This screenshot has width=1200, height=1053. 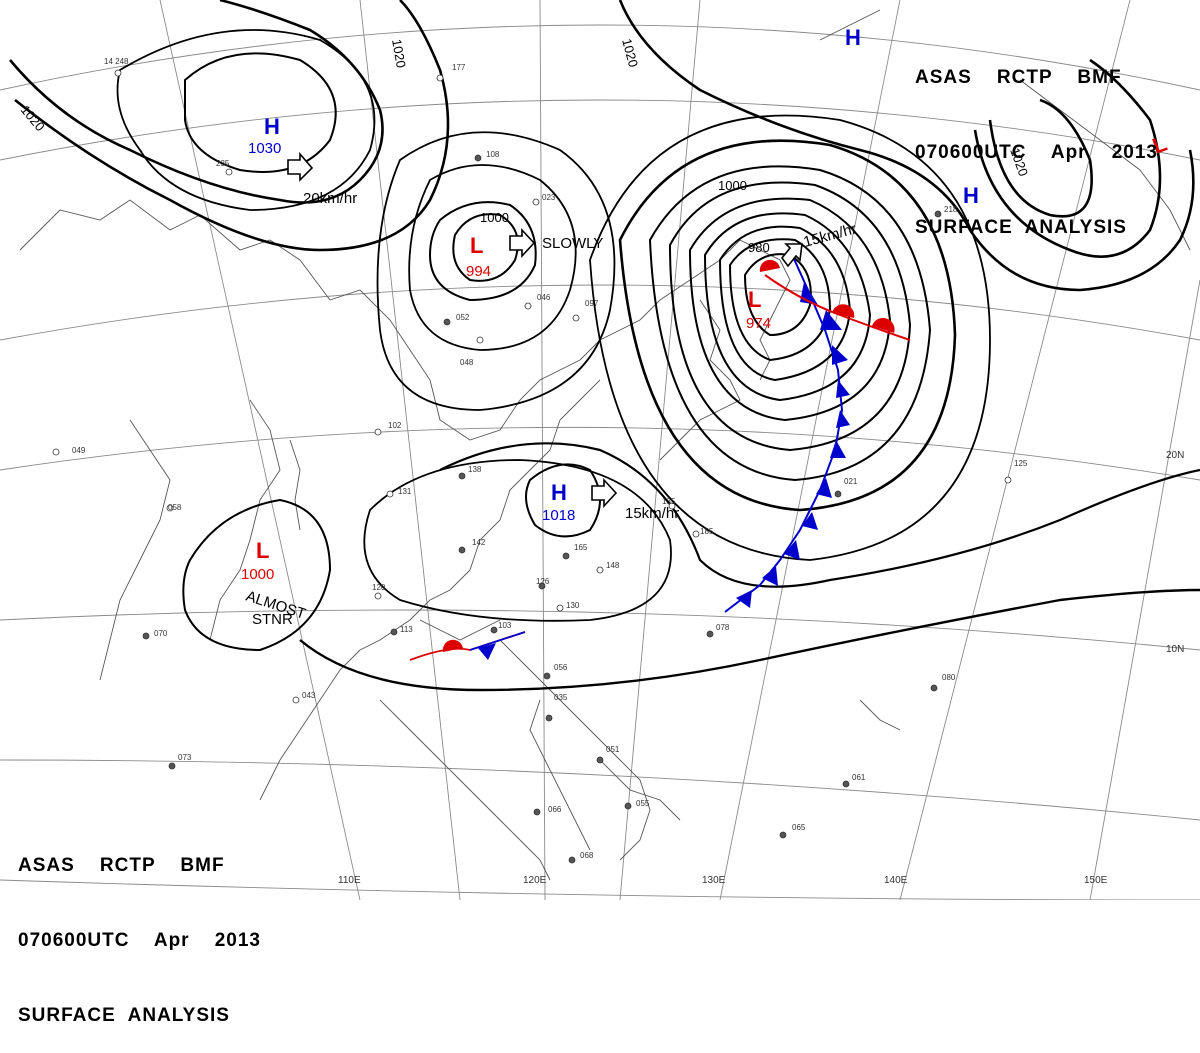 I want to click on station-plot: 080, so click(x=943, y=682).